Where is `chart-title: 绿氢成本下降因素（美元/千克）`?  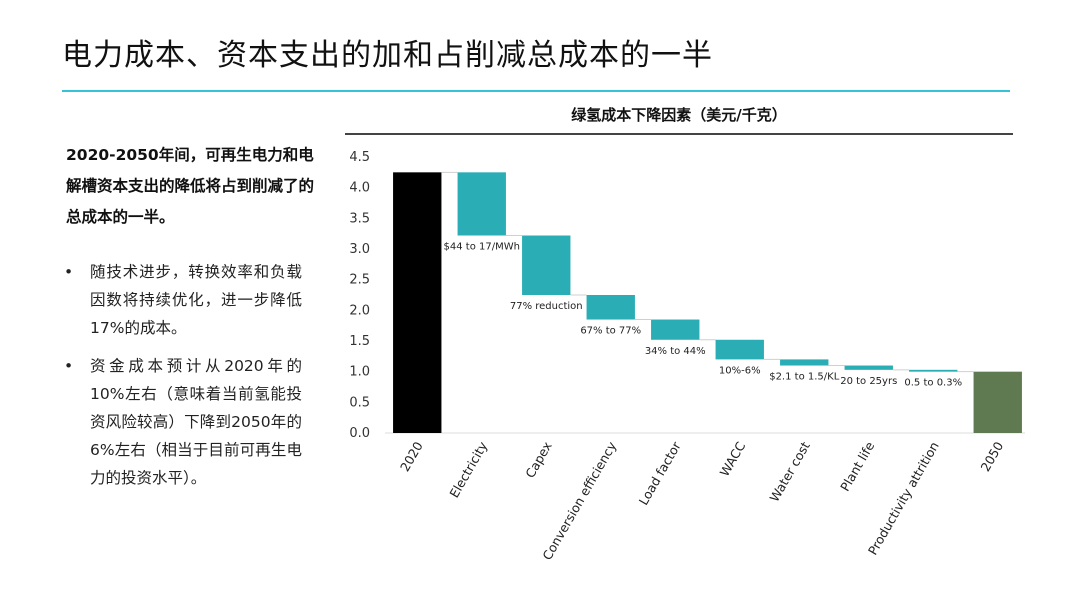
chart-title: 绿氢成本下降因素（美元/千克） is located at coordinates (679, 115).